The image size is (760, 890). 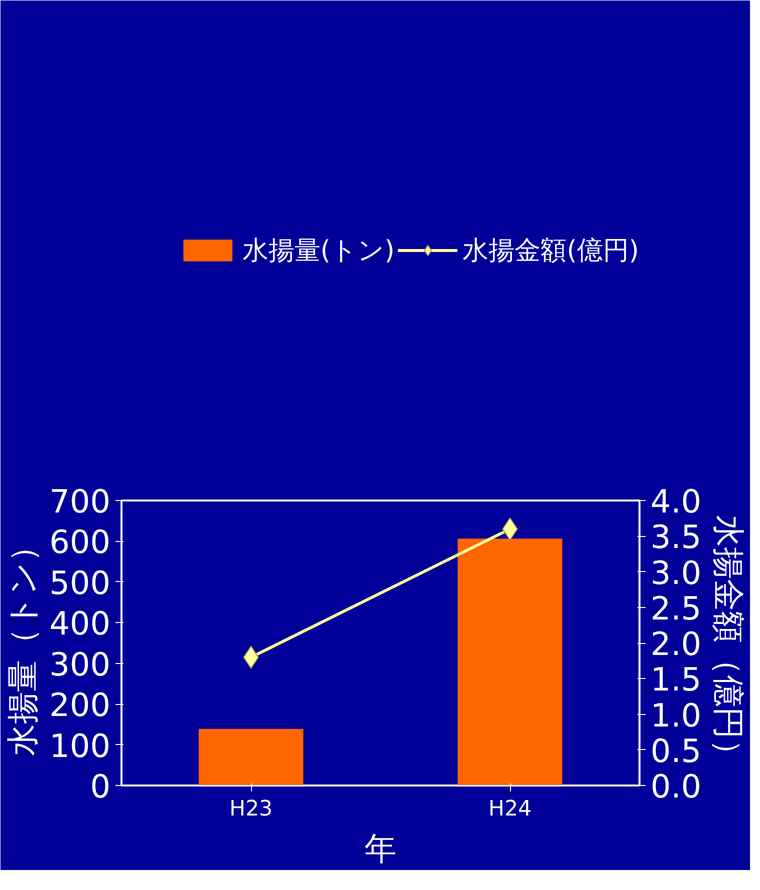 I want to click on x-axis-title: 年, so click(x=380, y=849).